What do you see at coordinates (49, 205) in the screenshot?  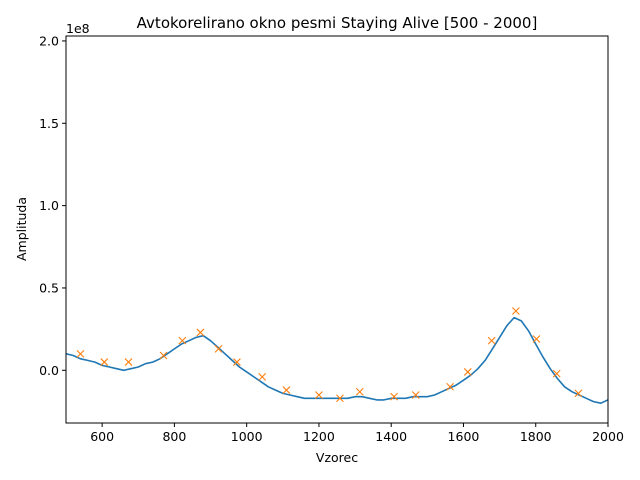 I see `y-tick-label: 1.0` at bounding box center [49, 205].